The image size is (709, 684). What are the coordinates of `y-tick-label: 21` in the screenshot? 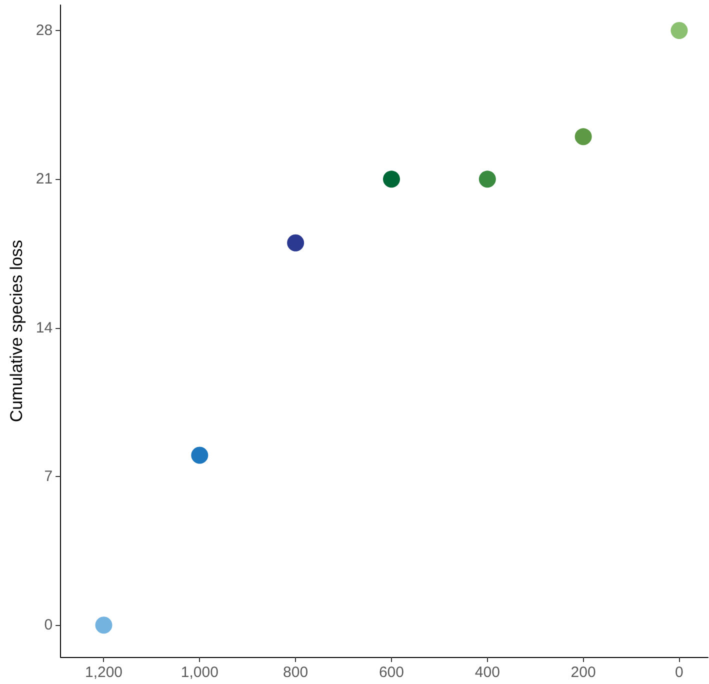 It's located at (44, 179).